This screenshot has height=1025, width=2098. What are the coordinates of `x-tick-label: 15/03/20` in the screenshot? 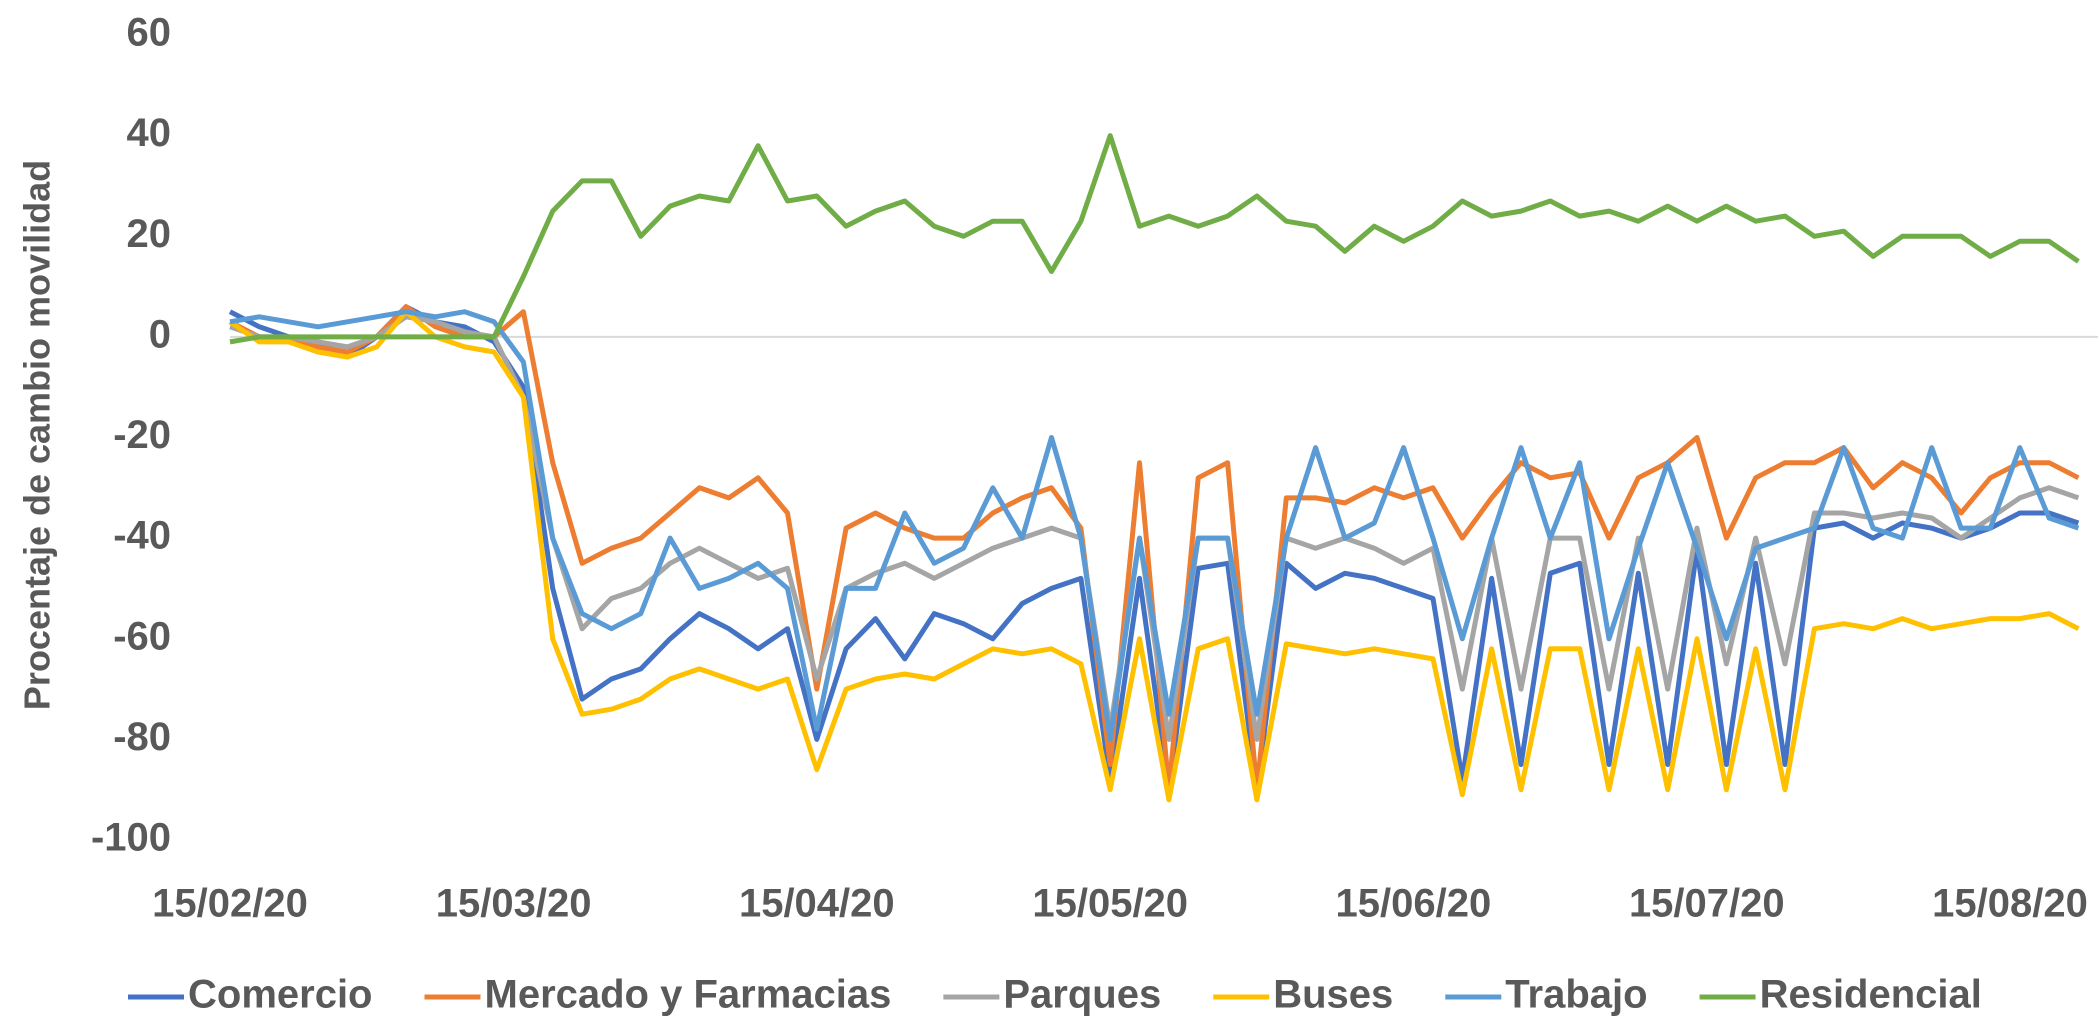 It's located at (514, 904).